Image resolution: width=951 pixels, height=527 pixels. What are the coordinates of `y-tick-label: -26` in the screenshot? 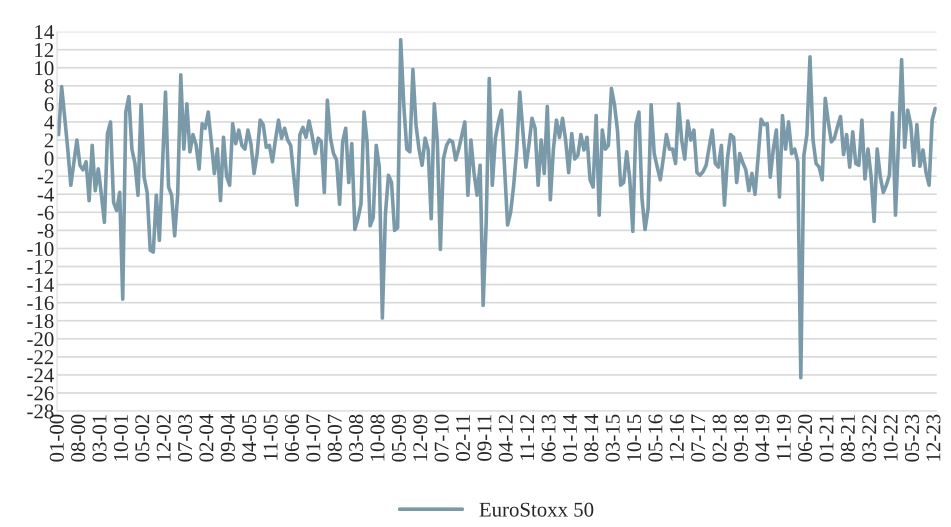 It's located at (40, 393).